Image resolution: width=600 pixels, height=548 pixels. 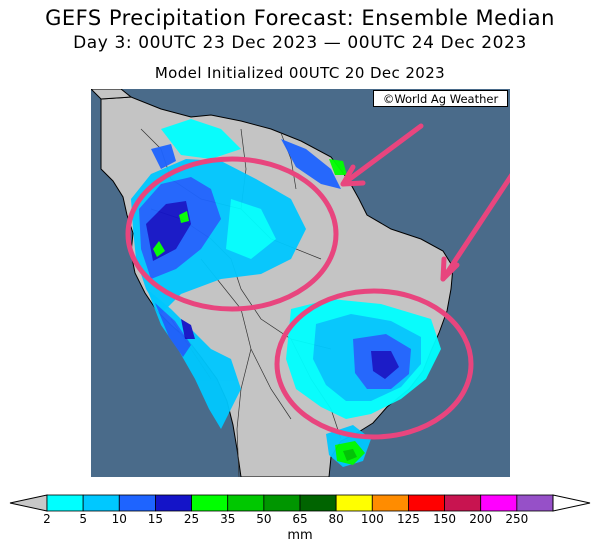 What do you see at coordinates (155, 519) in the screenshot?
I see `legend-tick-3: 15` at bounding box center [155, 519].